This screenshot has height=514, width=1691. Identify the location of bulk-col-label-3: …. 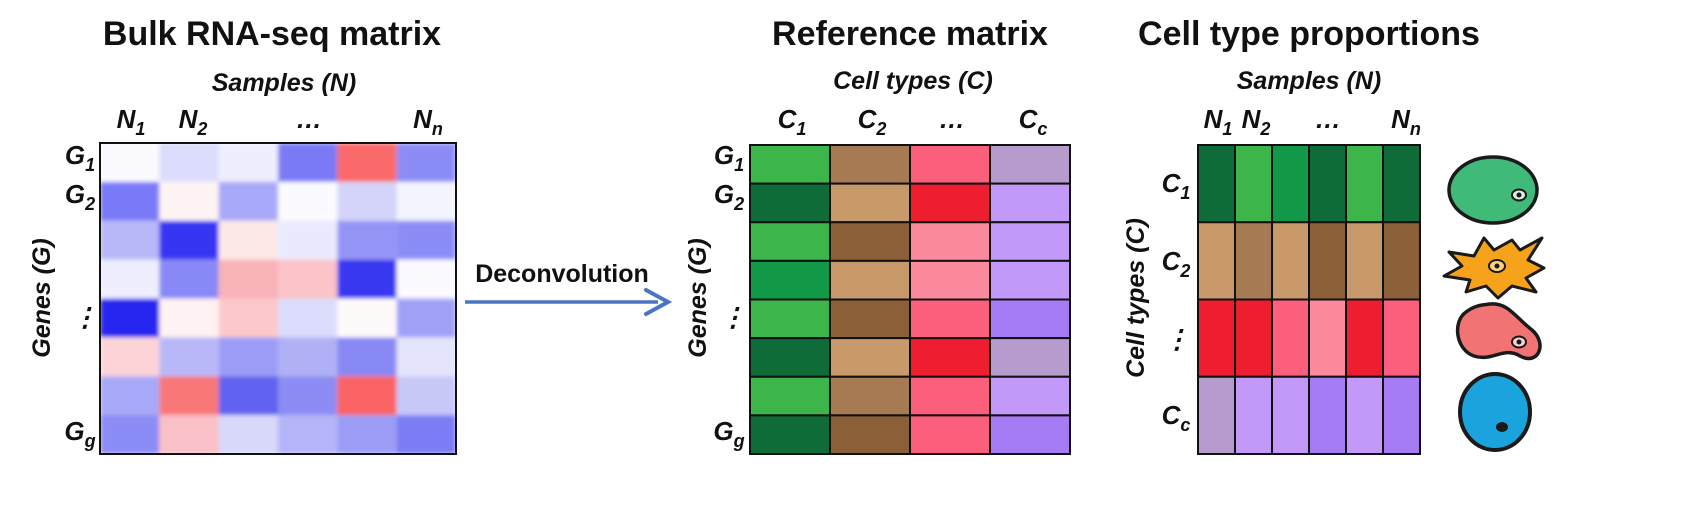
(309, 119).